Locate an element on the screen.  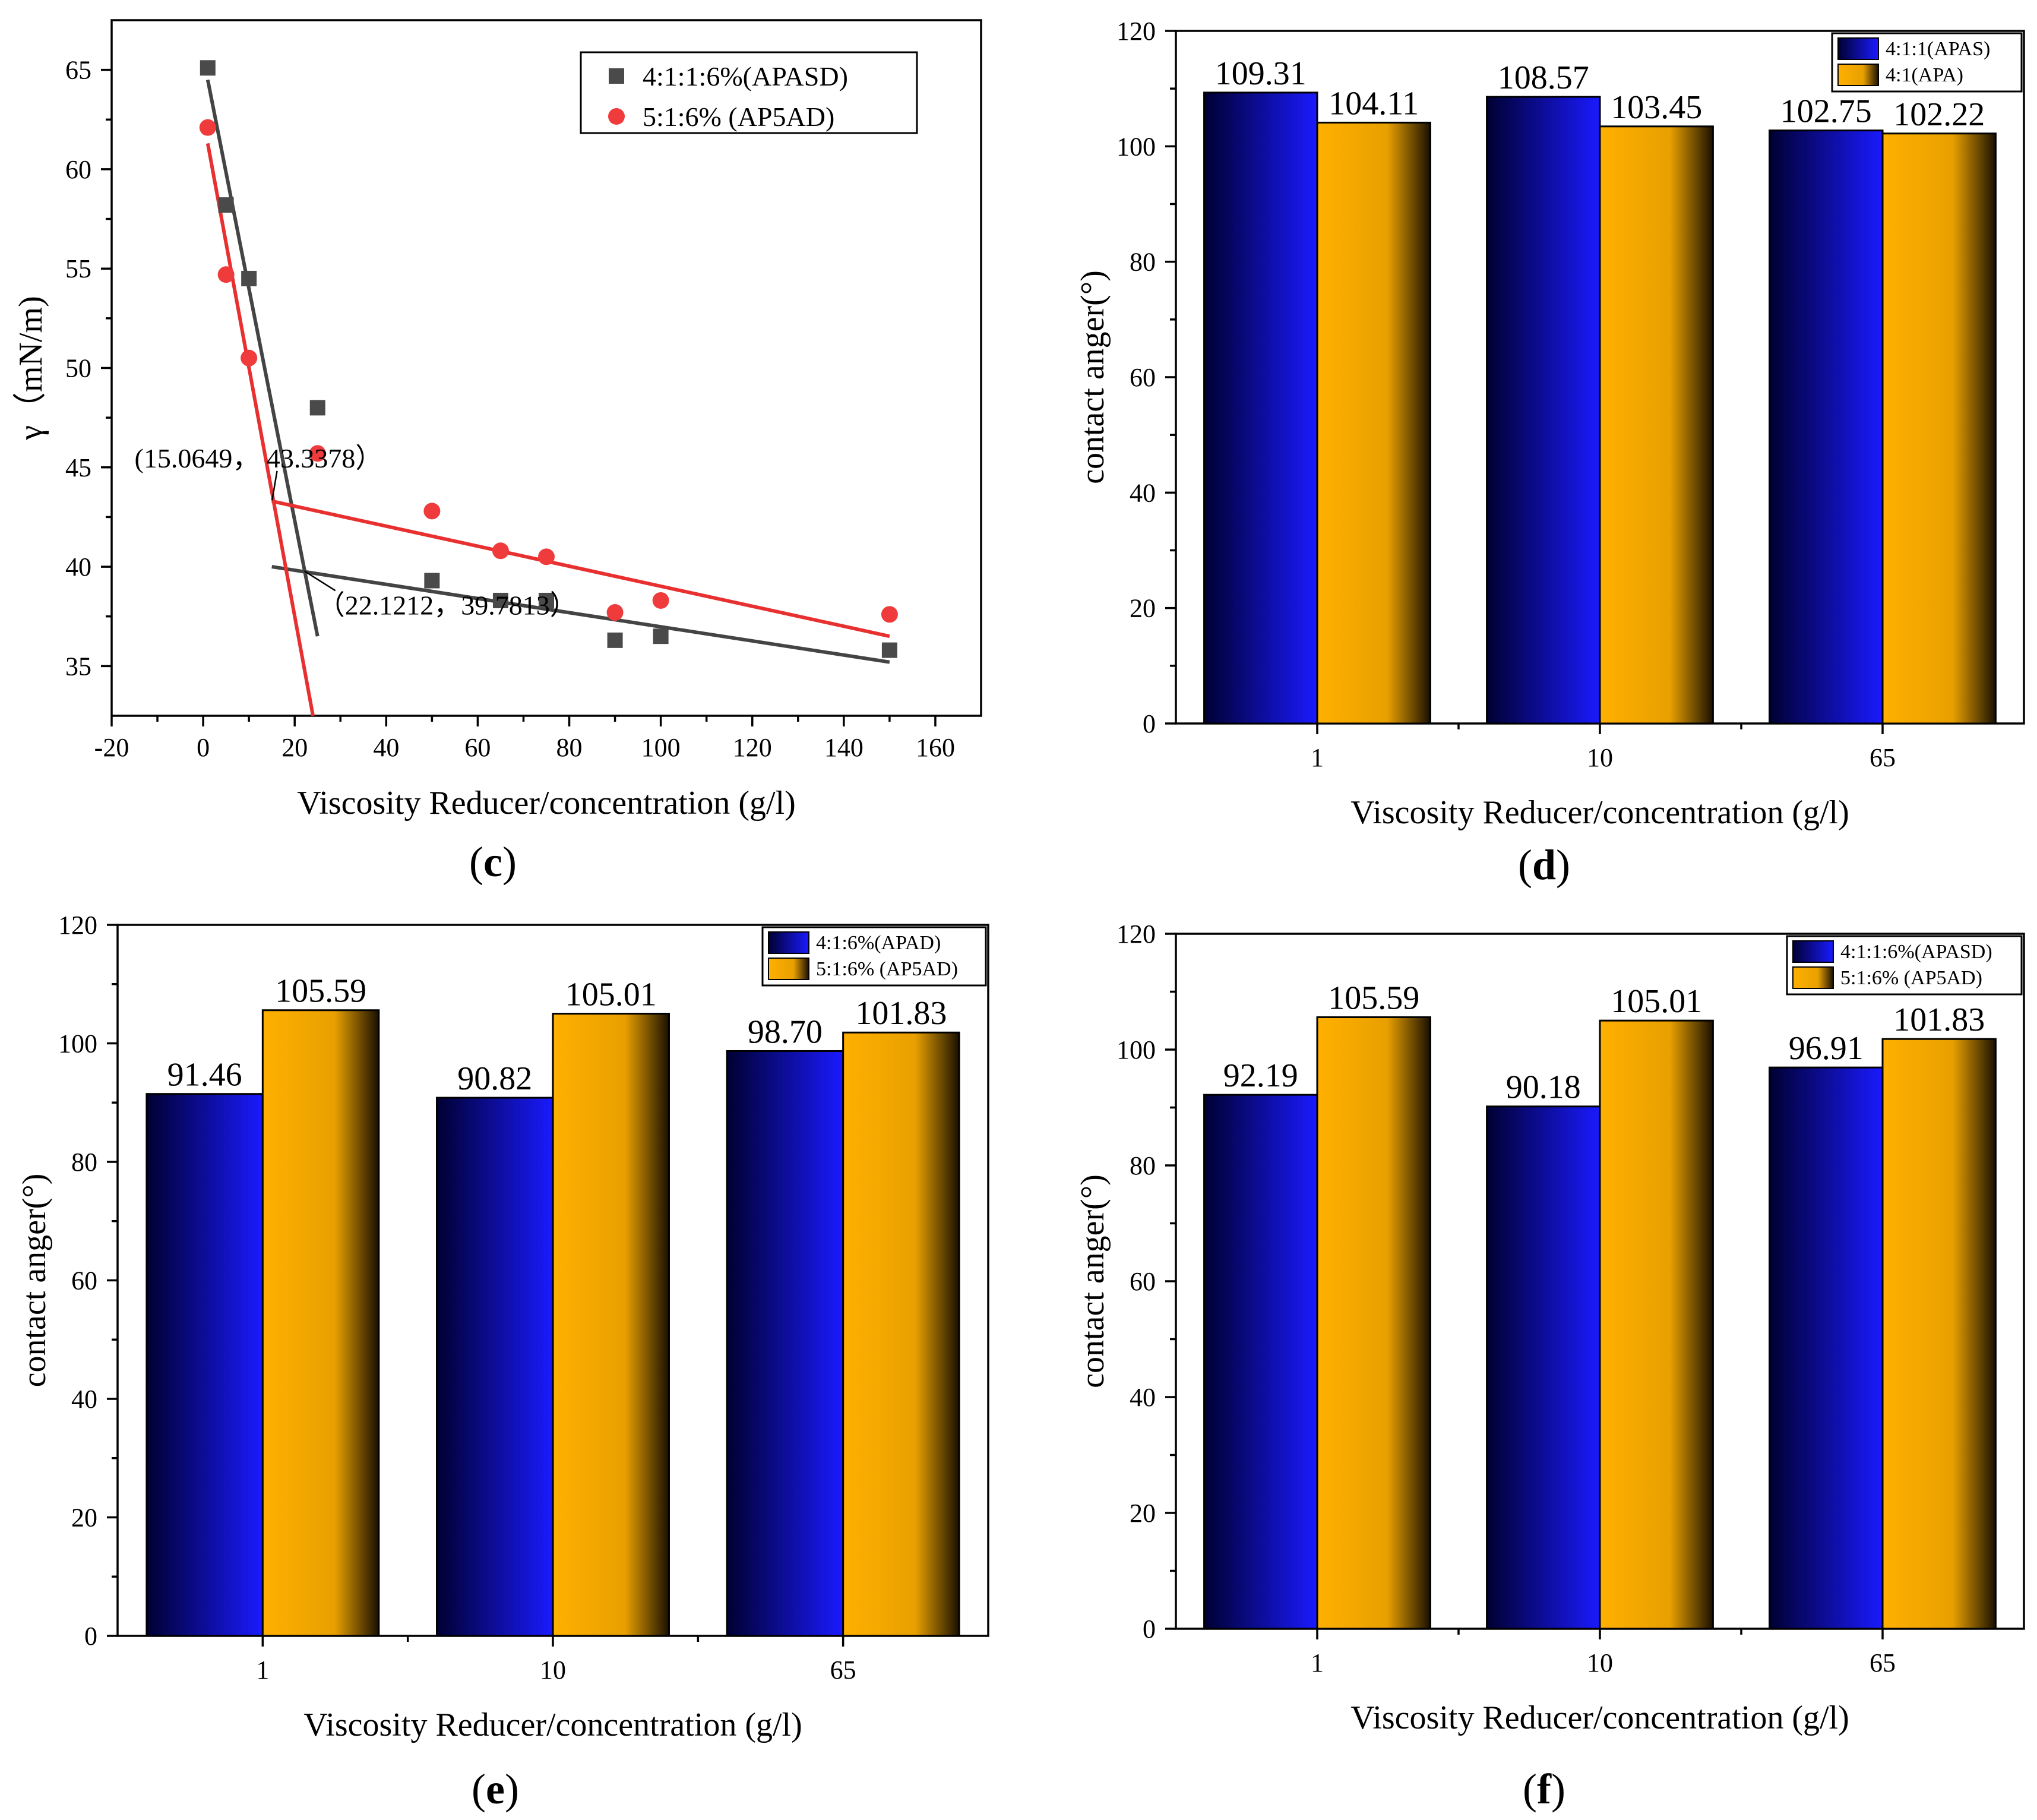
bar-value-label: 96.91 is located at coordinates (1826, 1048).